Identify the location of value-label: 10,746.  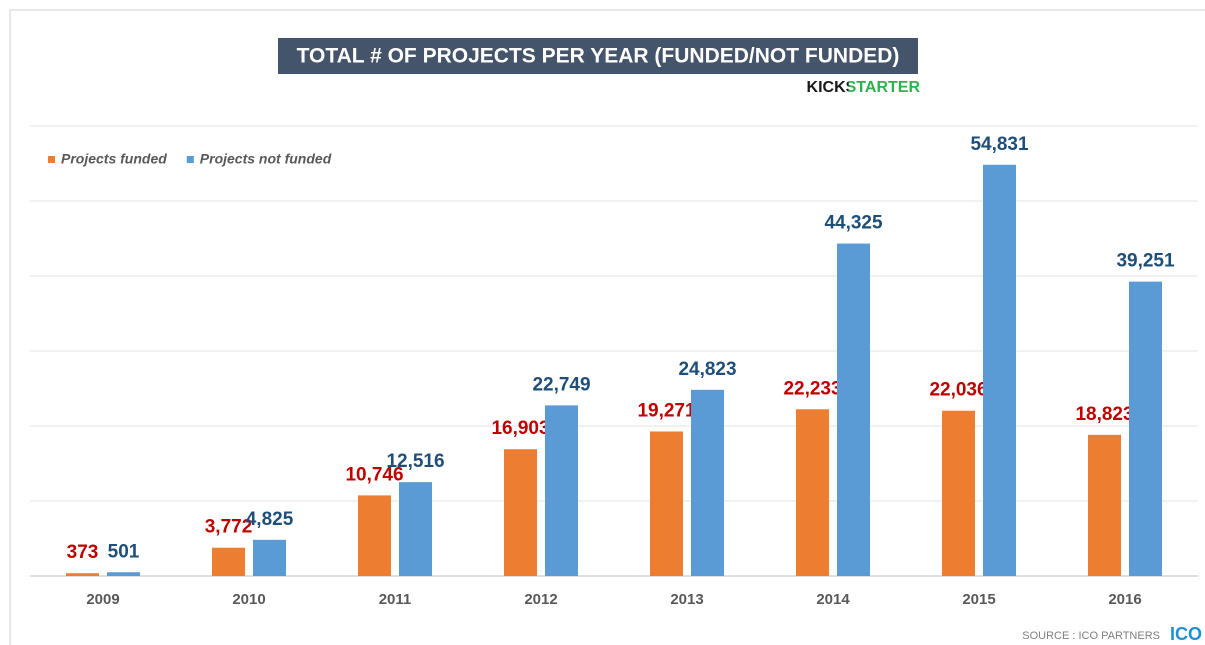
(374, 474).